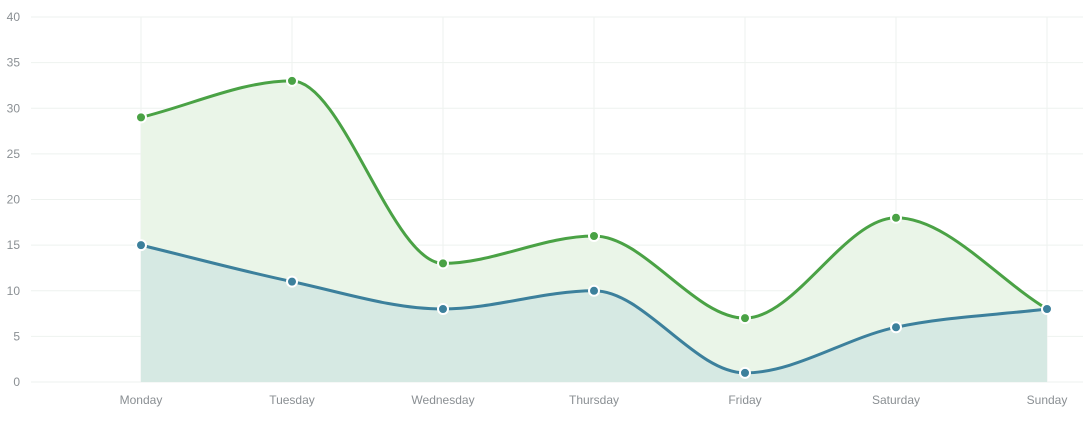 The image size is (1083, 423). What do you see at coordinates (896, 400) in the screenshot?
I see `x-tick-label: Saturday` at bounding box center [896, 400].